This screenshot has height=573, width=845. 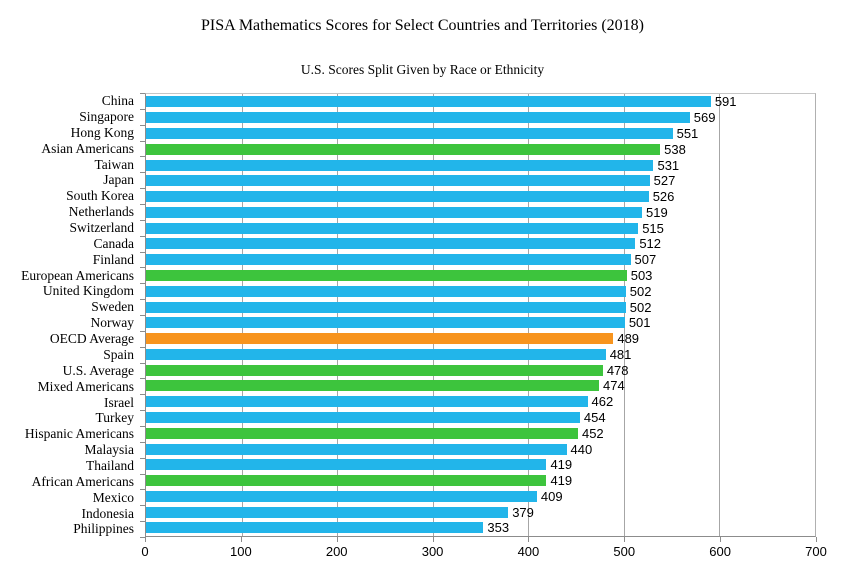 What do you see at coordinates (112, 307) in the screenshot?
I see `category-label: Sweden` at bounding box center [112, 307].